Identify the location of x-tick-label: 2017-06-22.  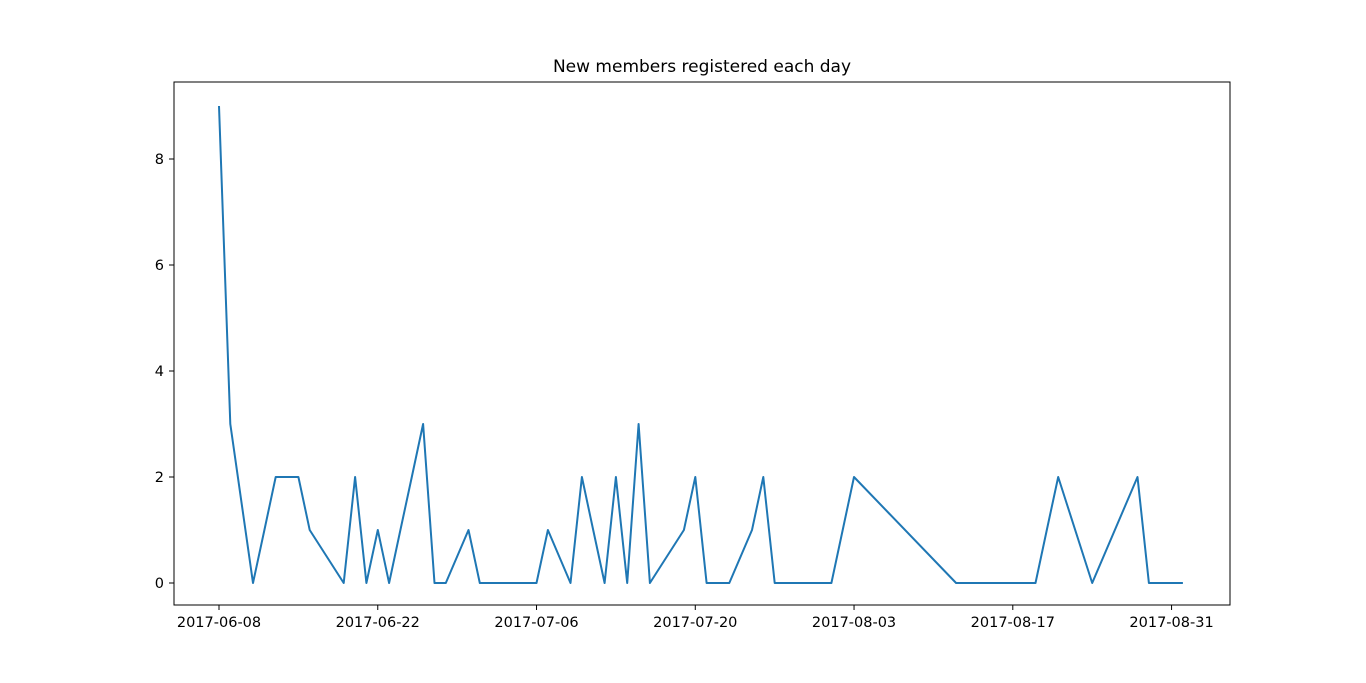
(378, 623).